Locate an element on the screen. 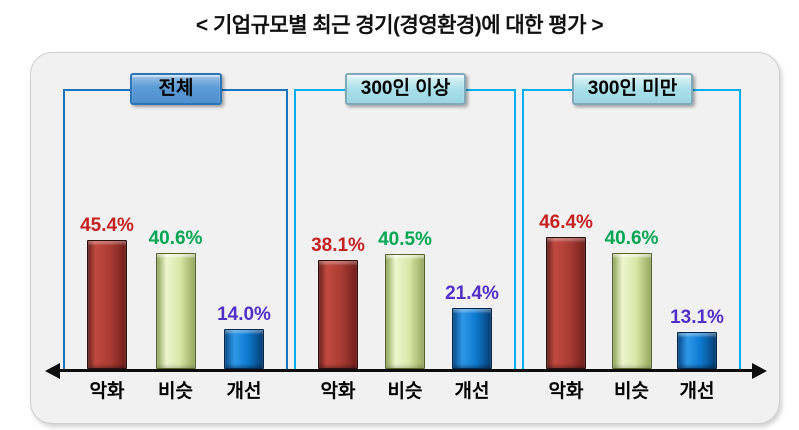 This screenshot has height=430, width=799. bar-group: 40.5% is located at coordinates (405, 299).